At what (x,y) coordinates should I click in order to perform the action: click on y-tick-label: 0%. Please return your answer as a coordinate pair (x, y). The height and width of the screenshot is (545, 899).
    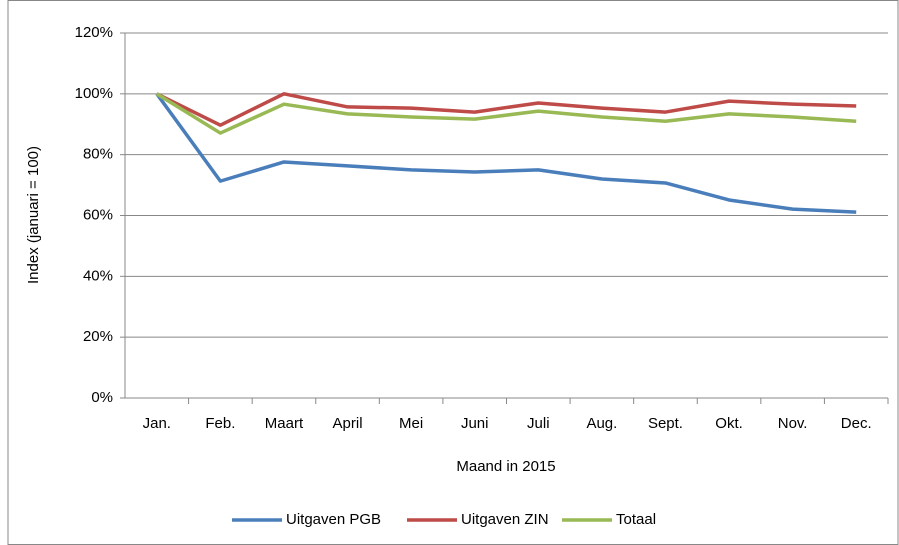
    Looking at the image, I should click on (102, 397).